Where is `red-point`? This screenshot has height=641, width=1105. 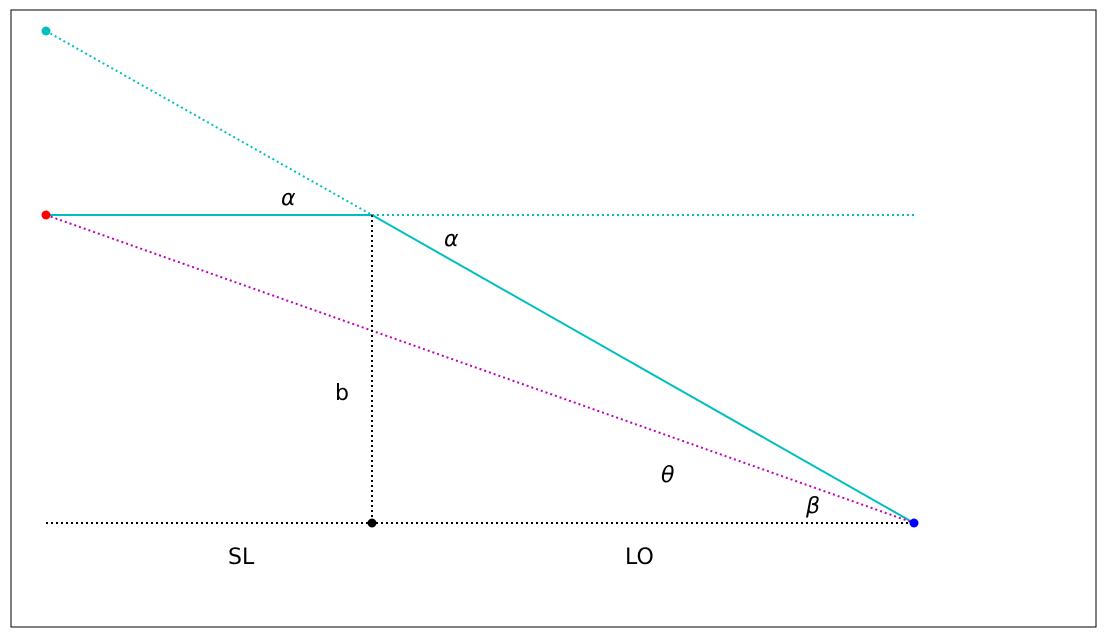
red-point is located at coordinates (46, 215).